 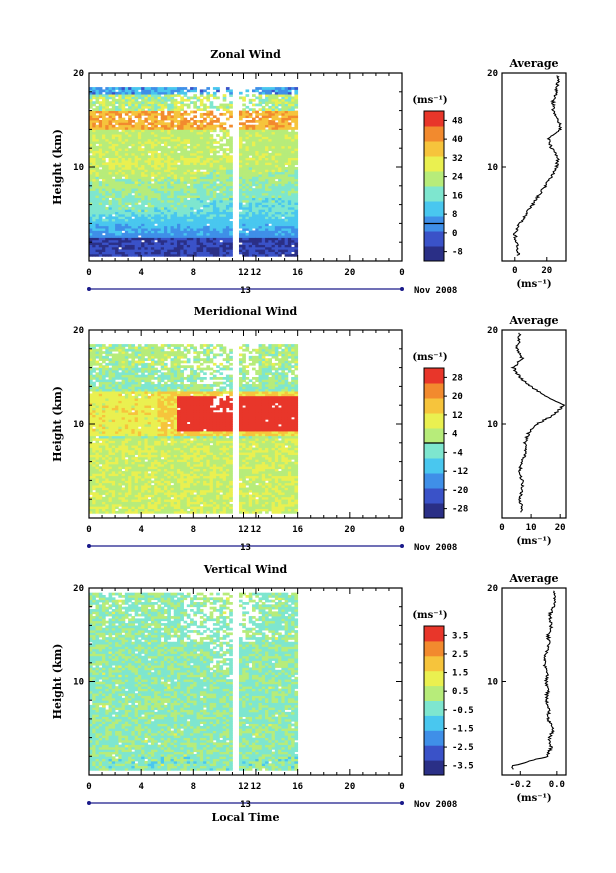 What do you see at coordinates (78, 168) in the screenshot?
I see `y-tick-label: 10` at bounding box center [78, 168].